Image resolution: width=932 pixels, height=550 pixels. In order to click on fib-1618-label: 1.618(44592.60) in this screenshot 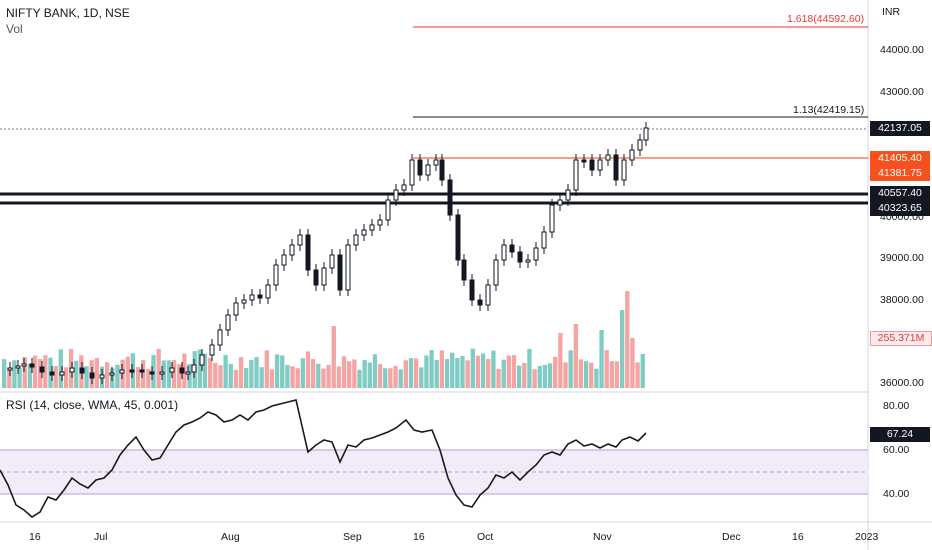, I will do `click(826, 19)`.